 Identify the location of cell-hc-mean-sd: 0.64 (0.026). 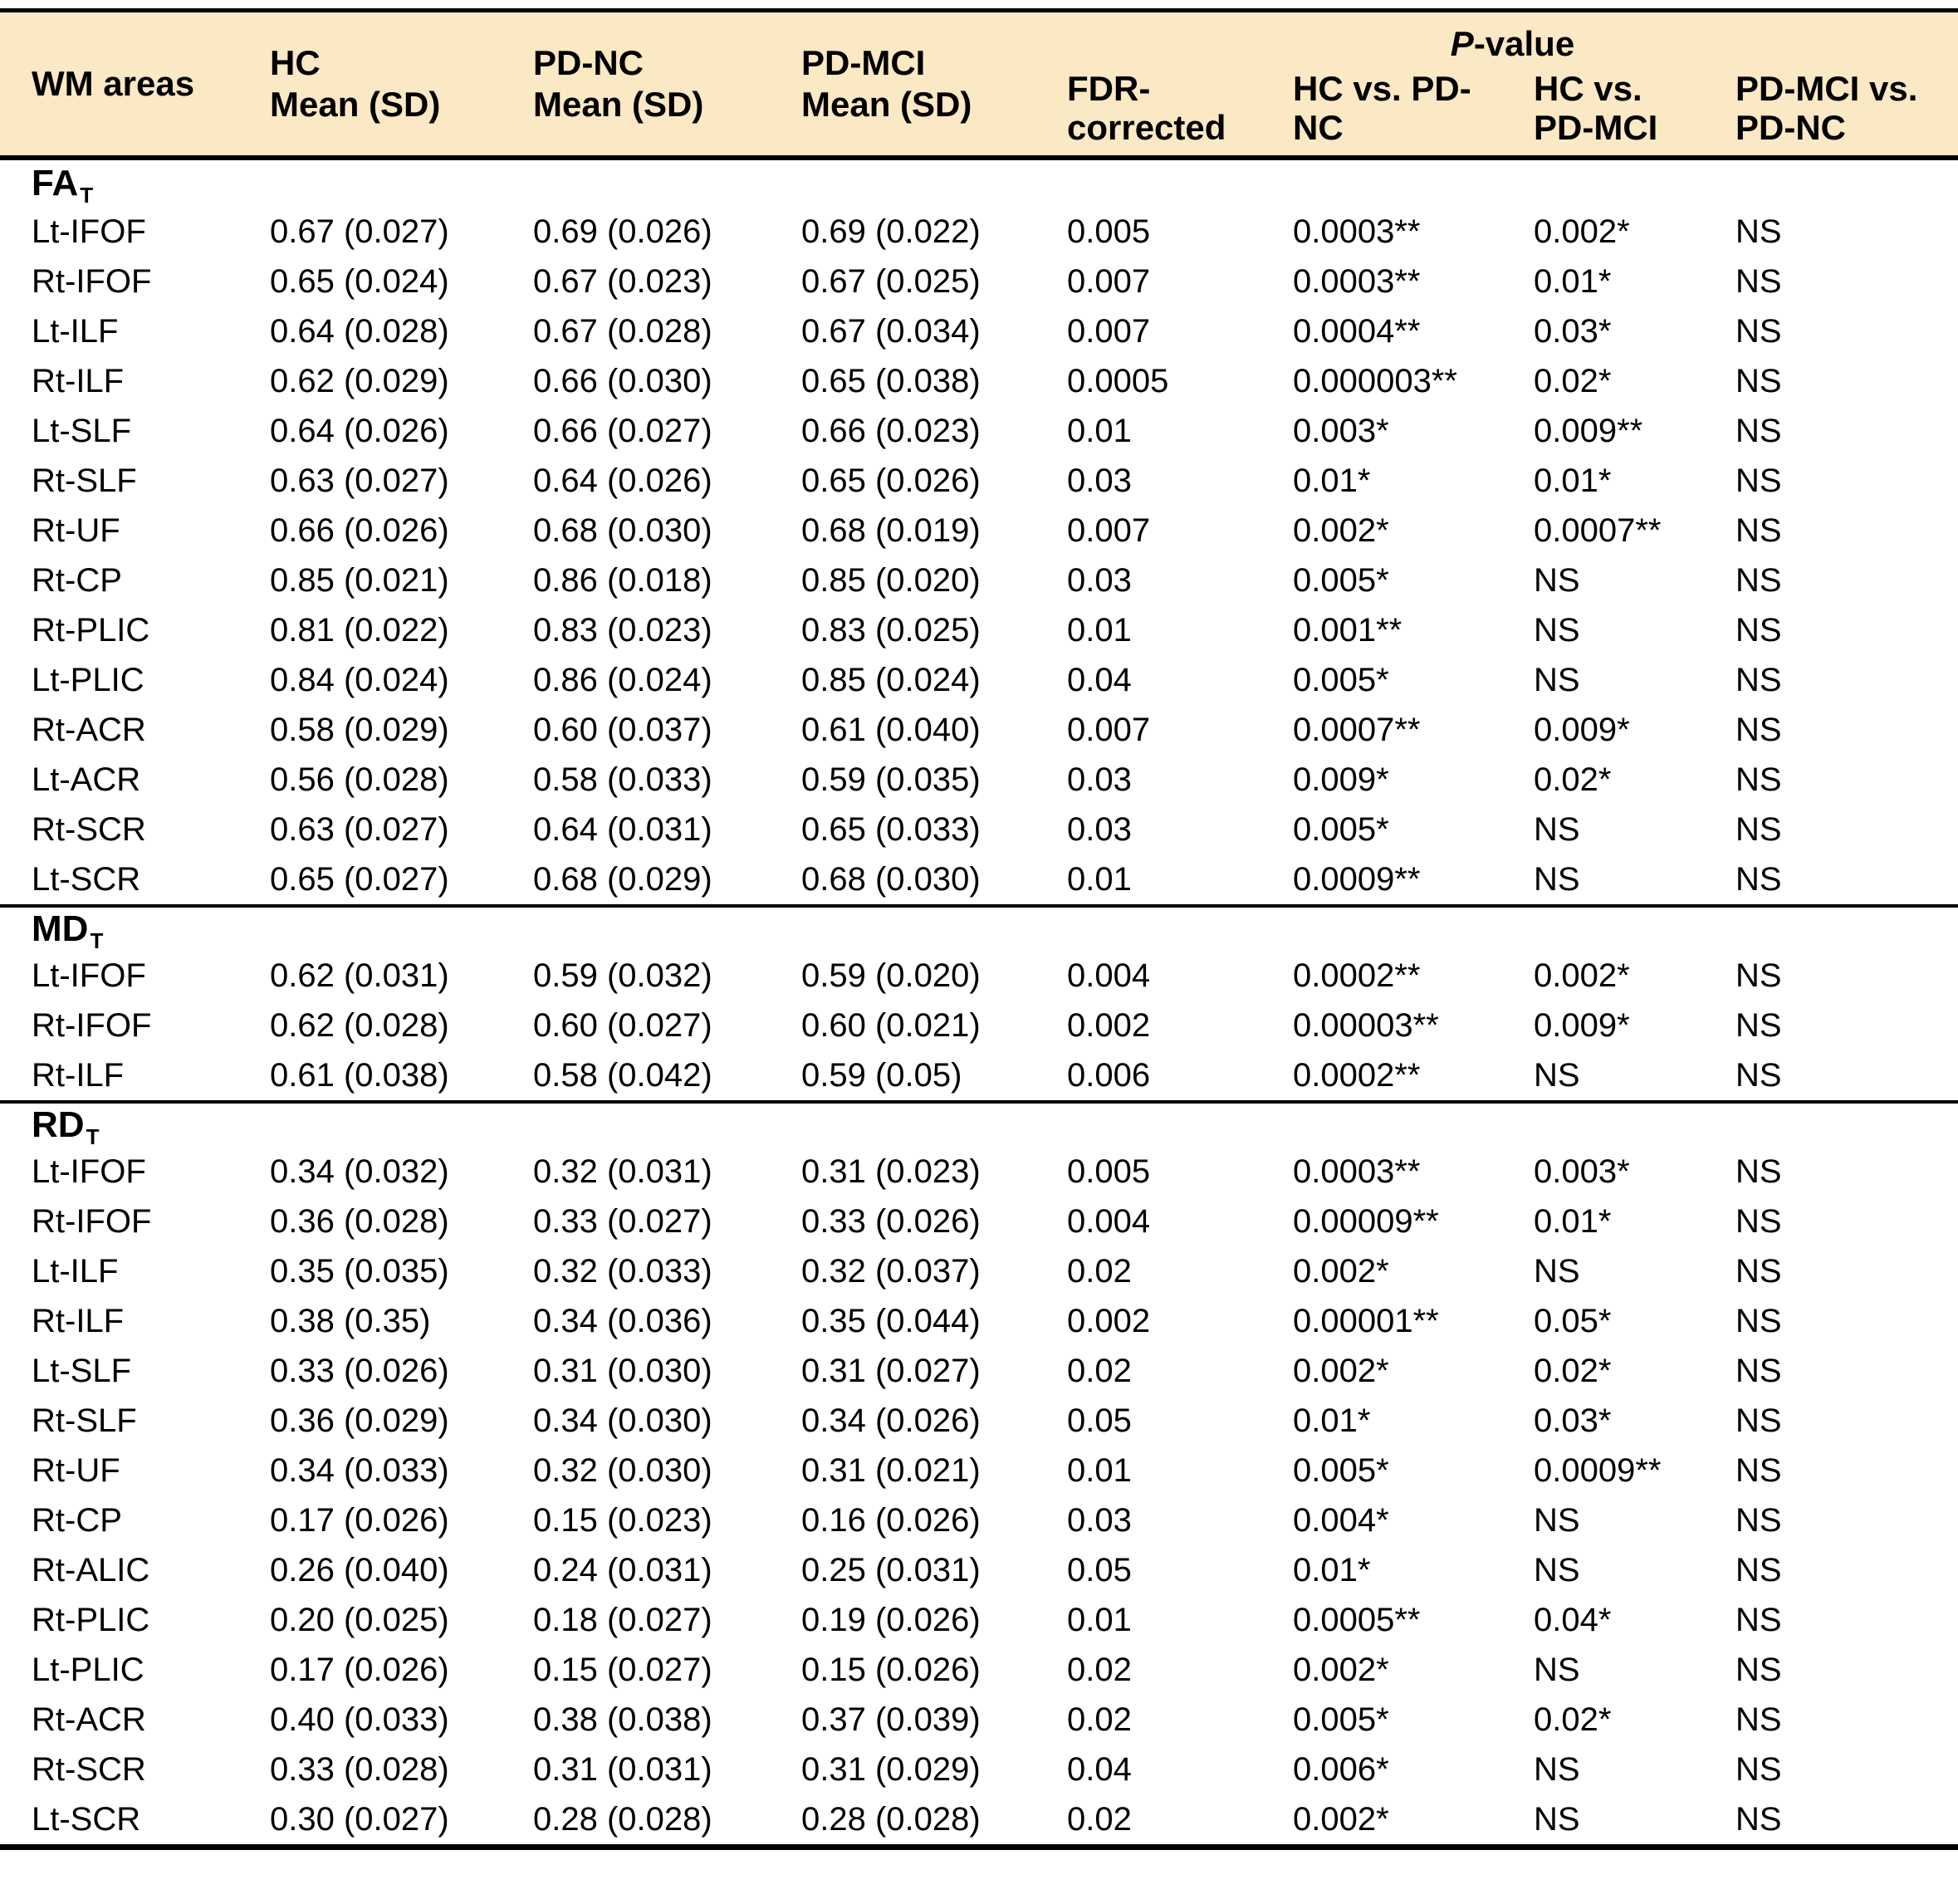
(359, 430).